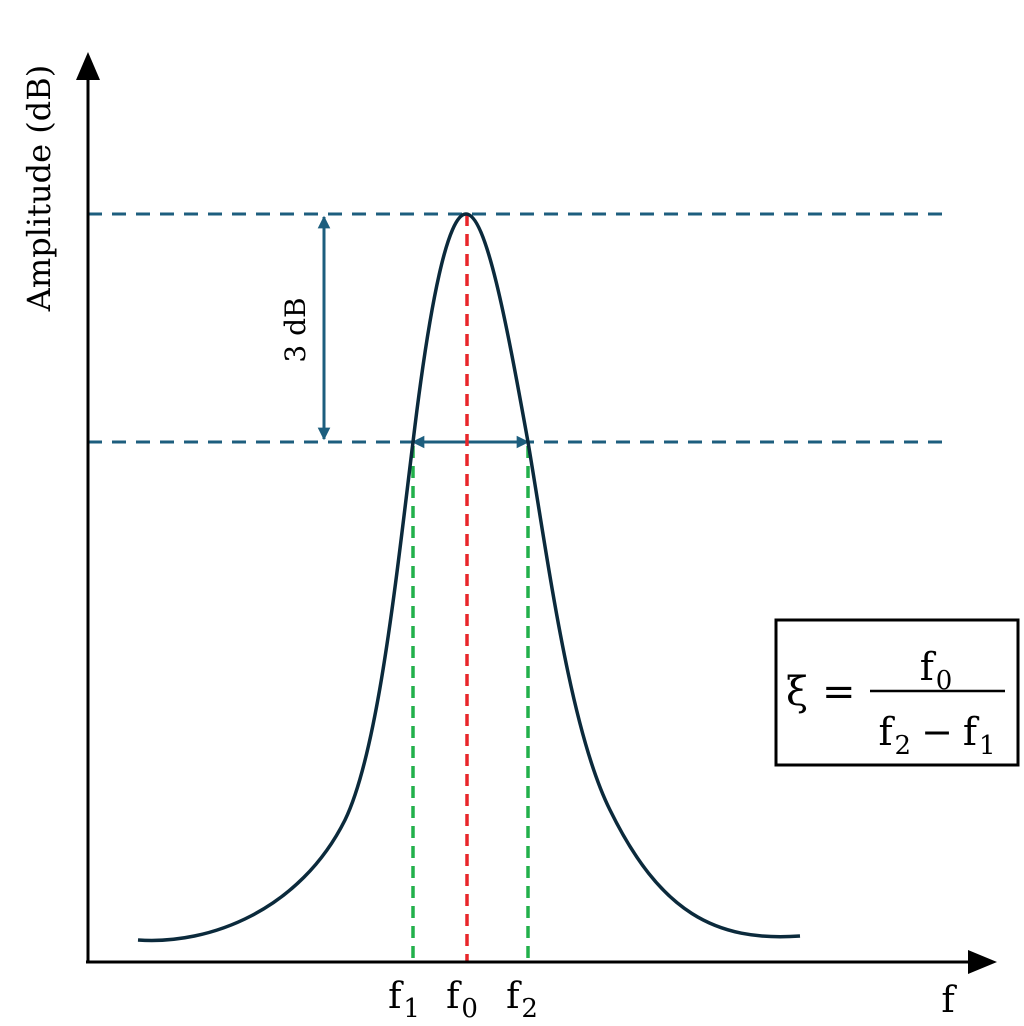 This screenshot has width=1024, height=1026. Describe the element at coordinates (936, 670) in the screenshot. I see `formula-numerator: f0` at that location.